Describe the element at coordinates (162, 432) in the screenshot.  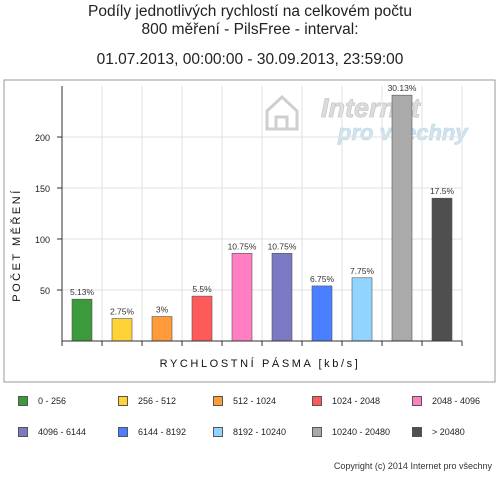
I see `legend-label: 6144 - 8192` at that location.